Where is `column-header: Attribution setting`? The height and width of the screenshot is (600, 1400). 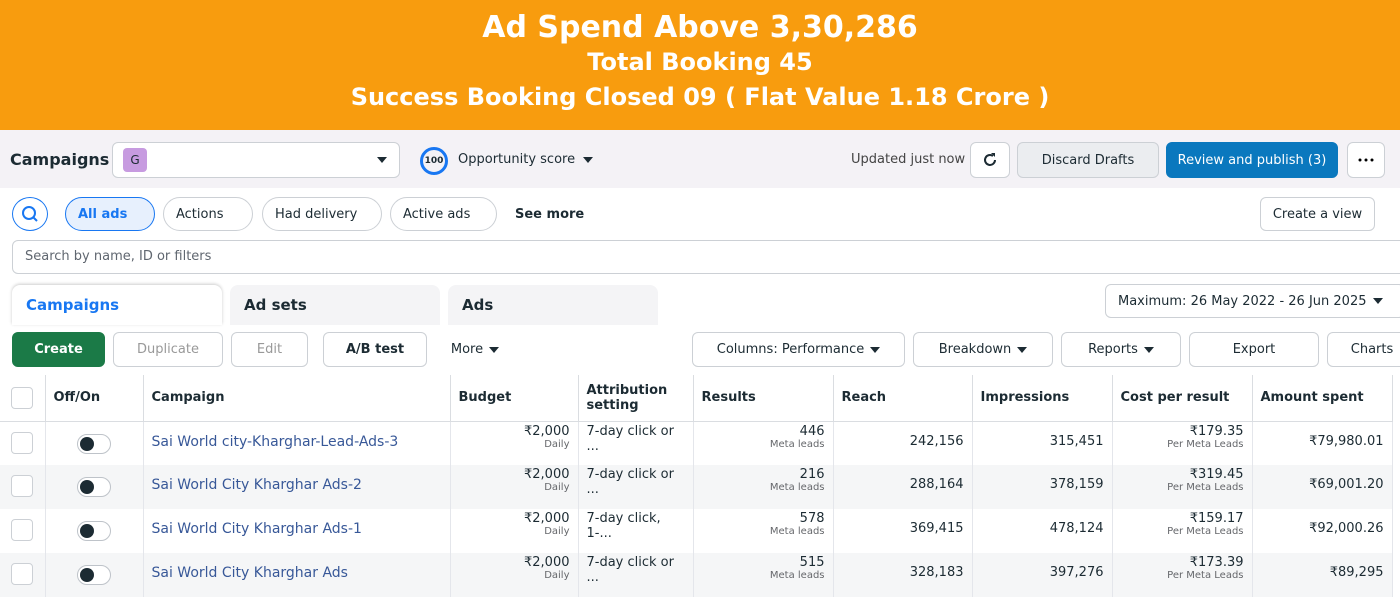
column-header: Attribution setting is located at coordinates (636, 398).